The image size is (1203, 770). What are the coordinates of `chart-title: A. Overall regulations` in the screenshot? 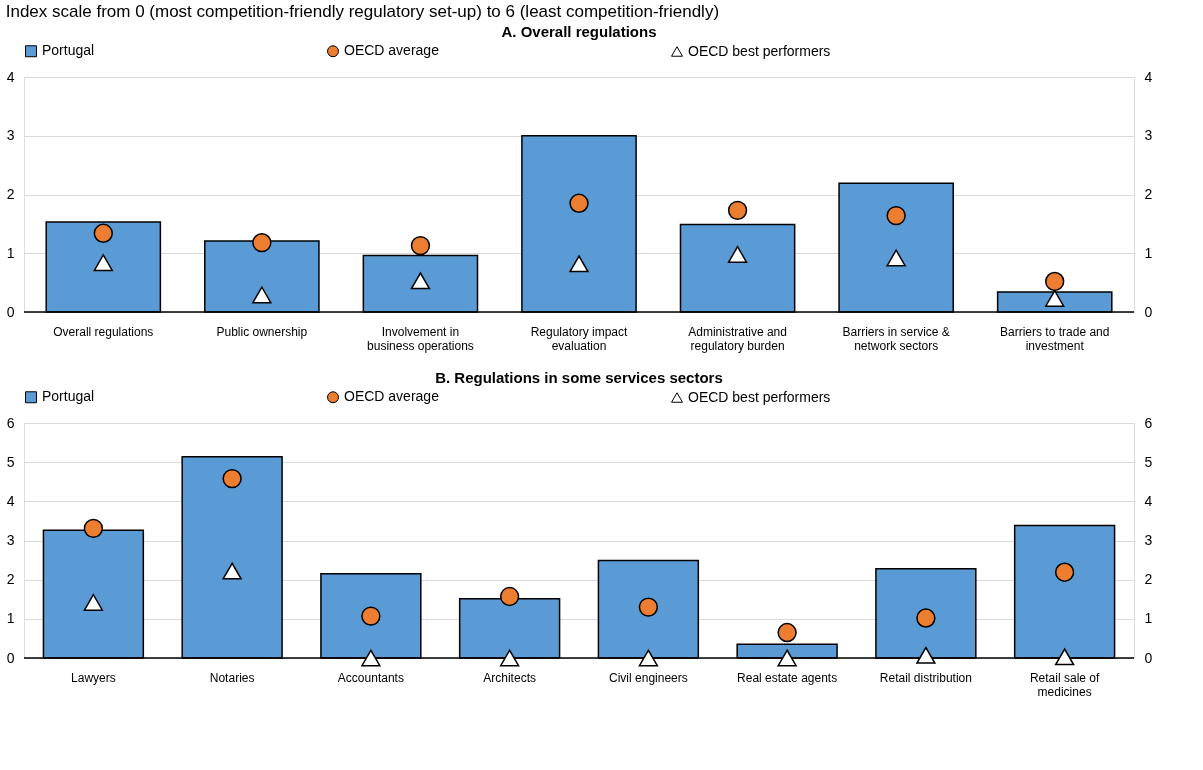 It's located at (579, 31).